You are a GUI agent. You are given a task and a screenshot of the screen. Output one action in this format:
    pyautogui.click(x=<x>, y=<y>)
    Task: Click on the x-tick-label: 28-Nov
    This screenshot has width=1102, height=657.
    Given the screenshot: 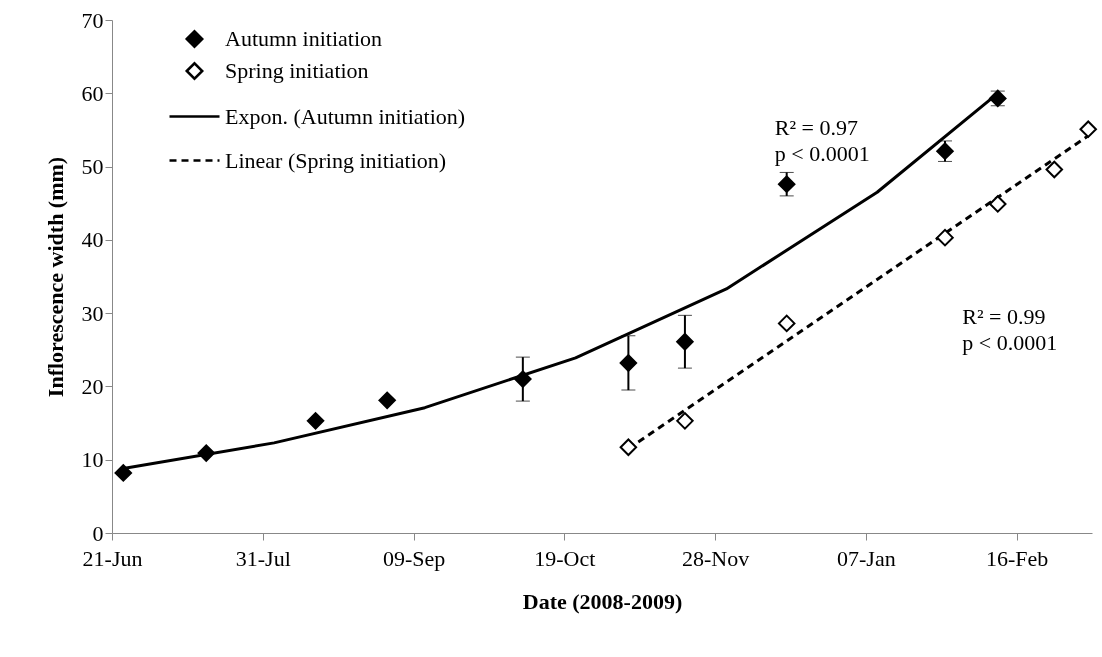 What is the action you would take?
    pyautogui.click(x=715, y=558)
    